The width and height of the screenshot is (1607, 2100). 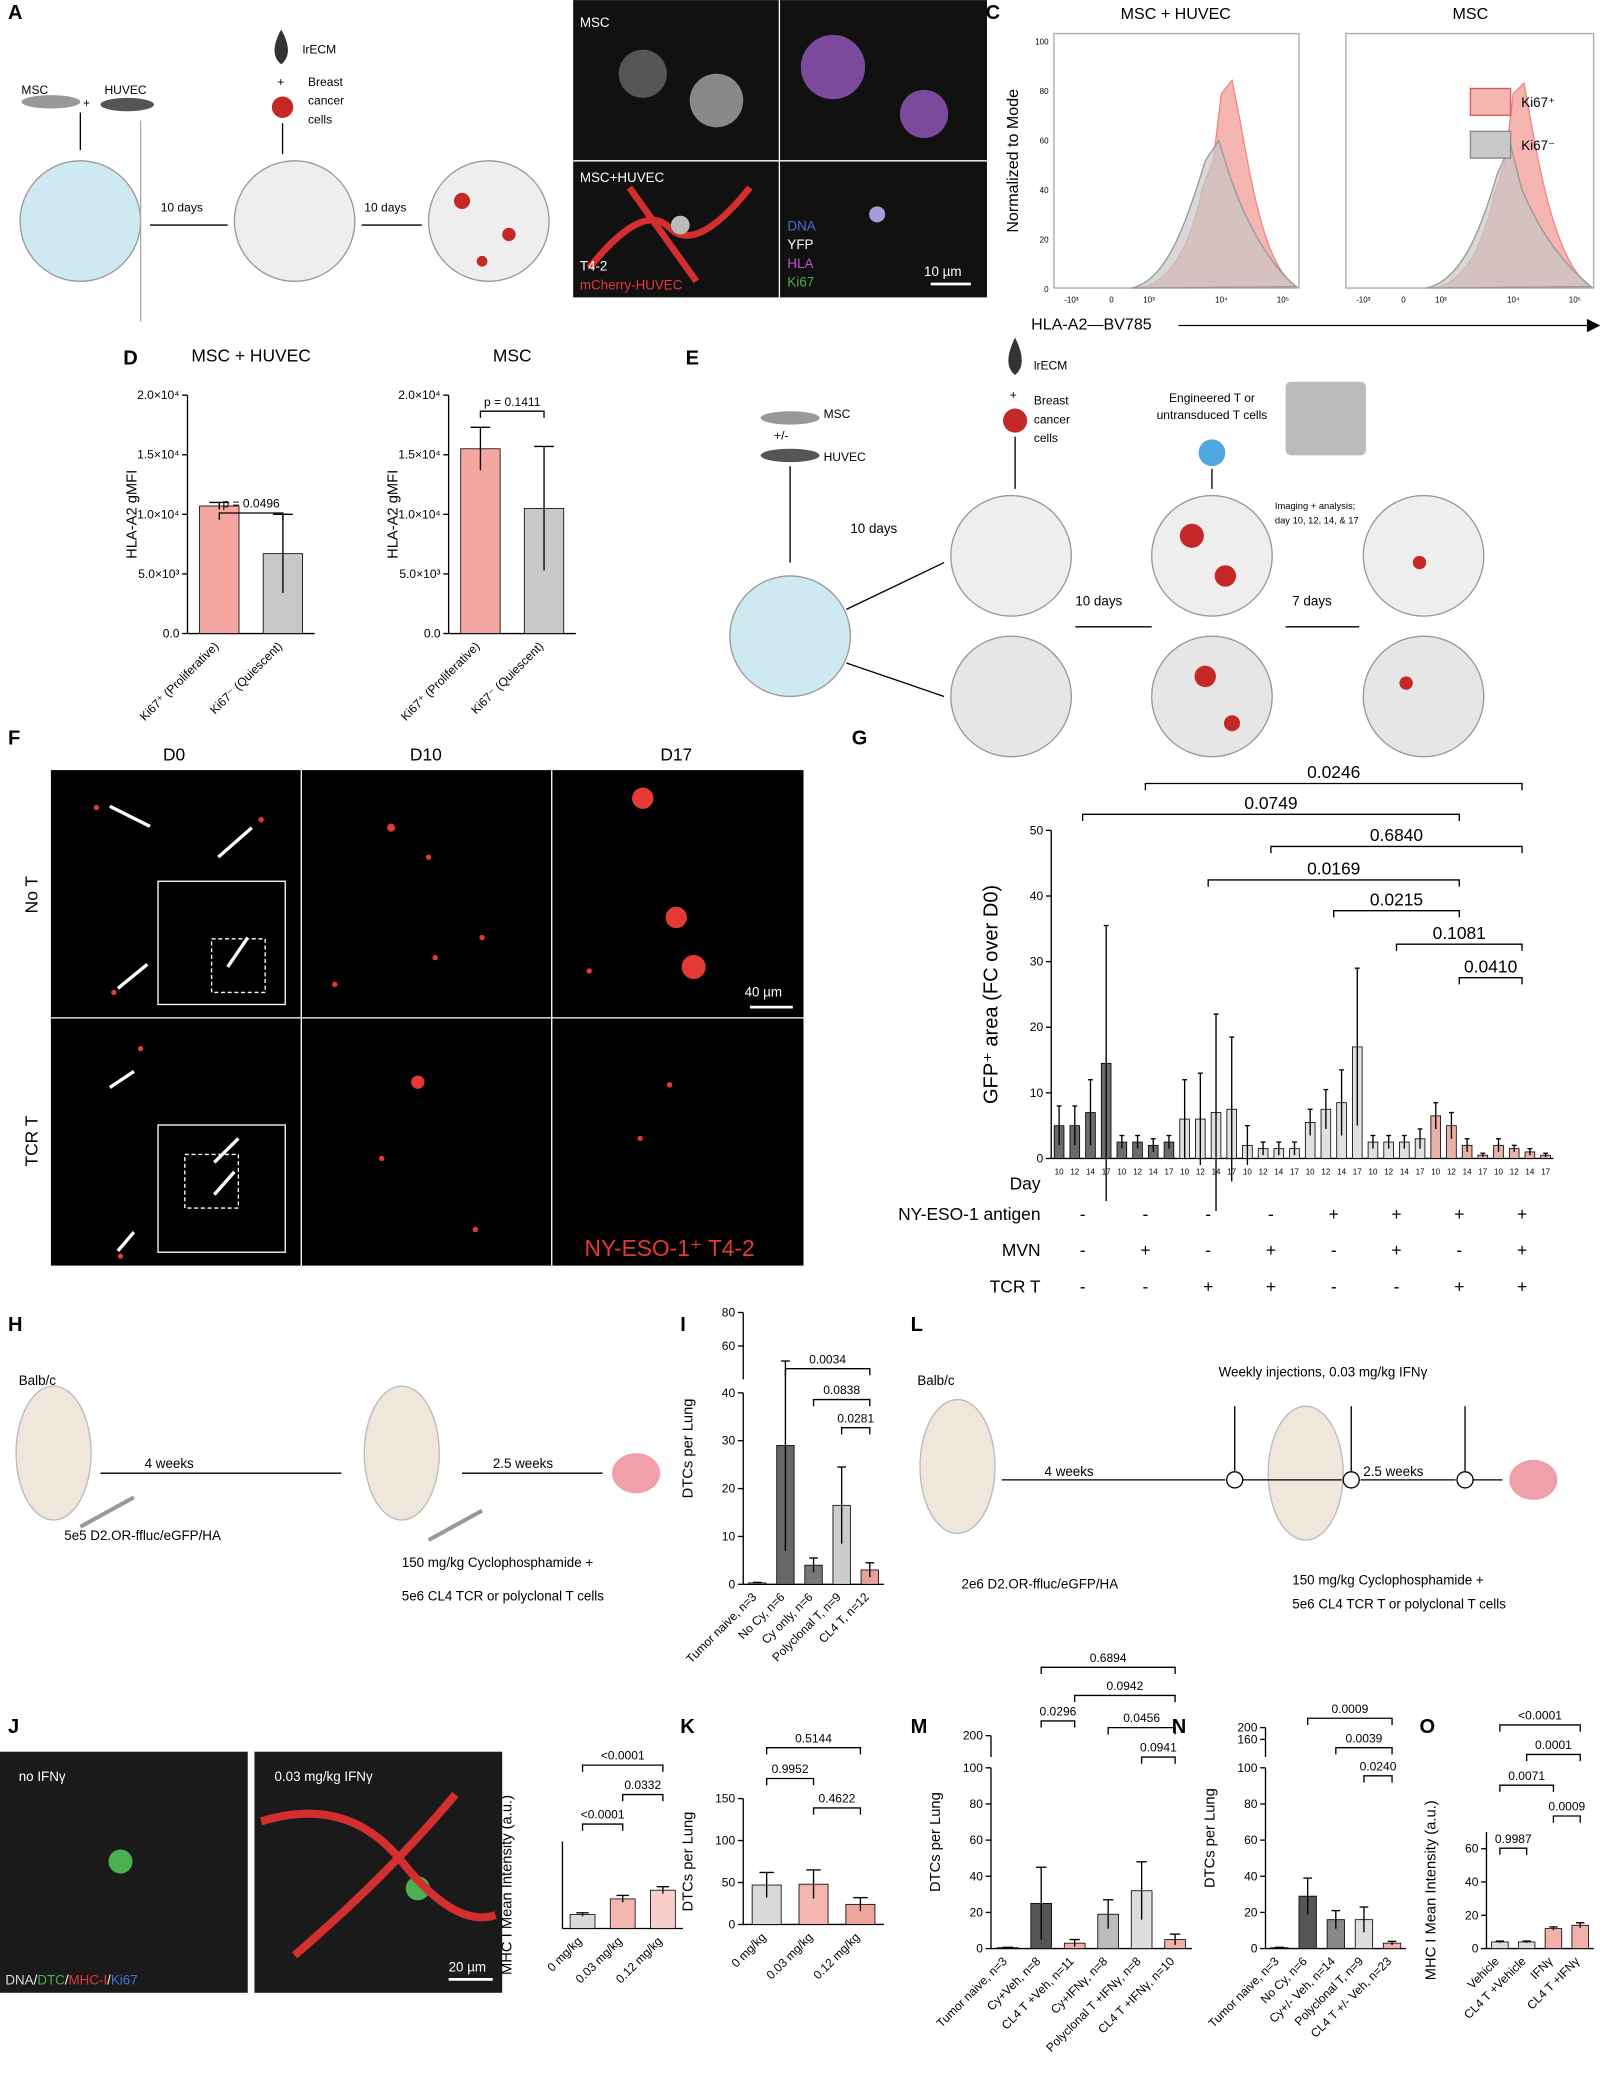 What do you see at coordinates (1333, 869) in the screenshot?
I see `p-value: 0.0169` at bounding box center [1333, 869].